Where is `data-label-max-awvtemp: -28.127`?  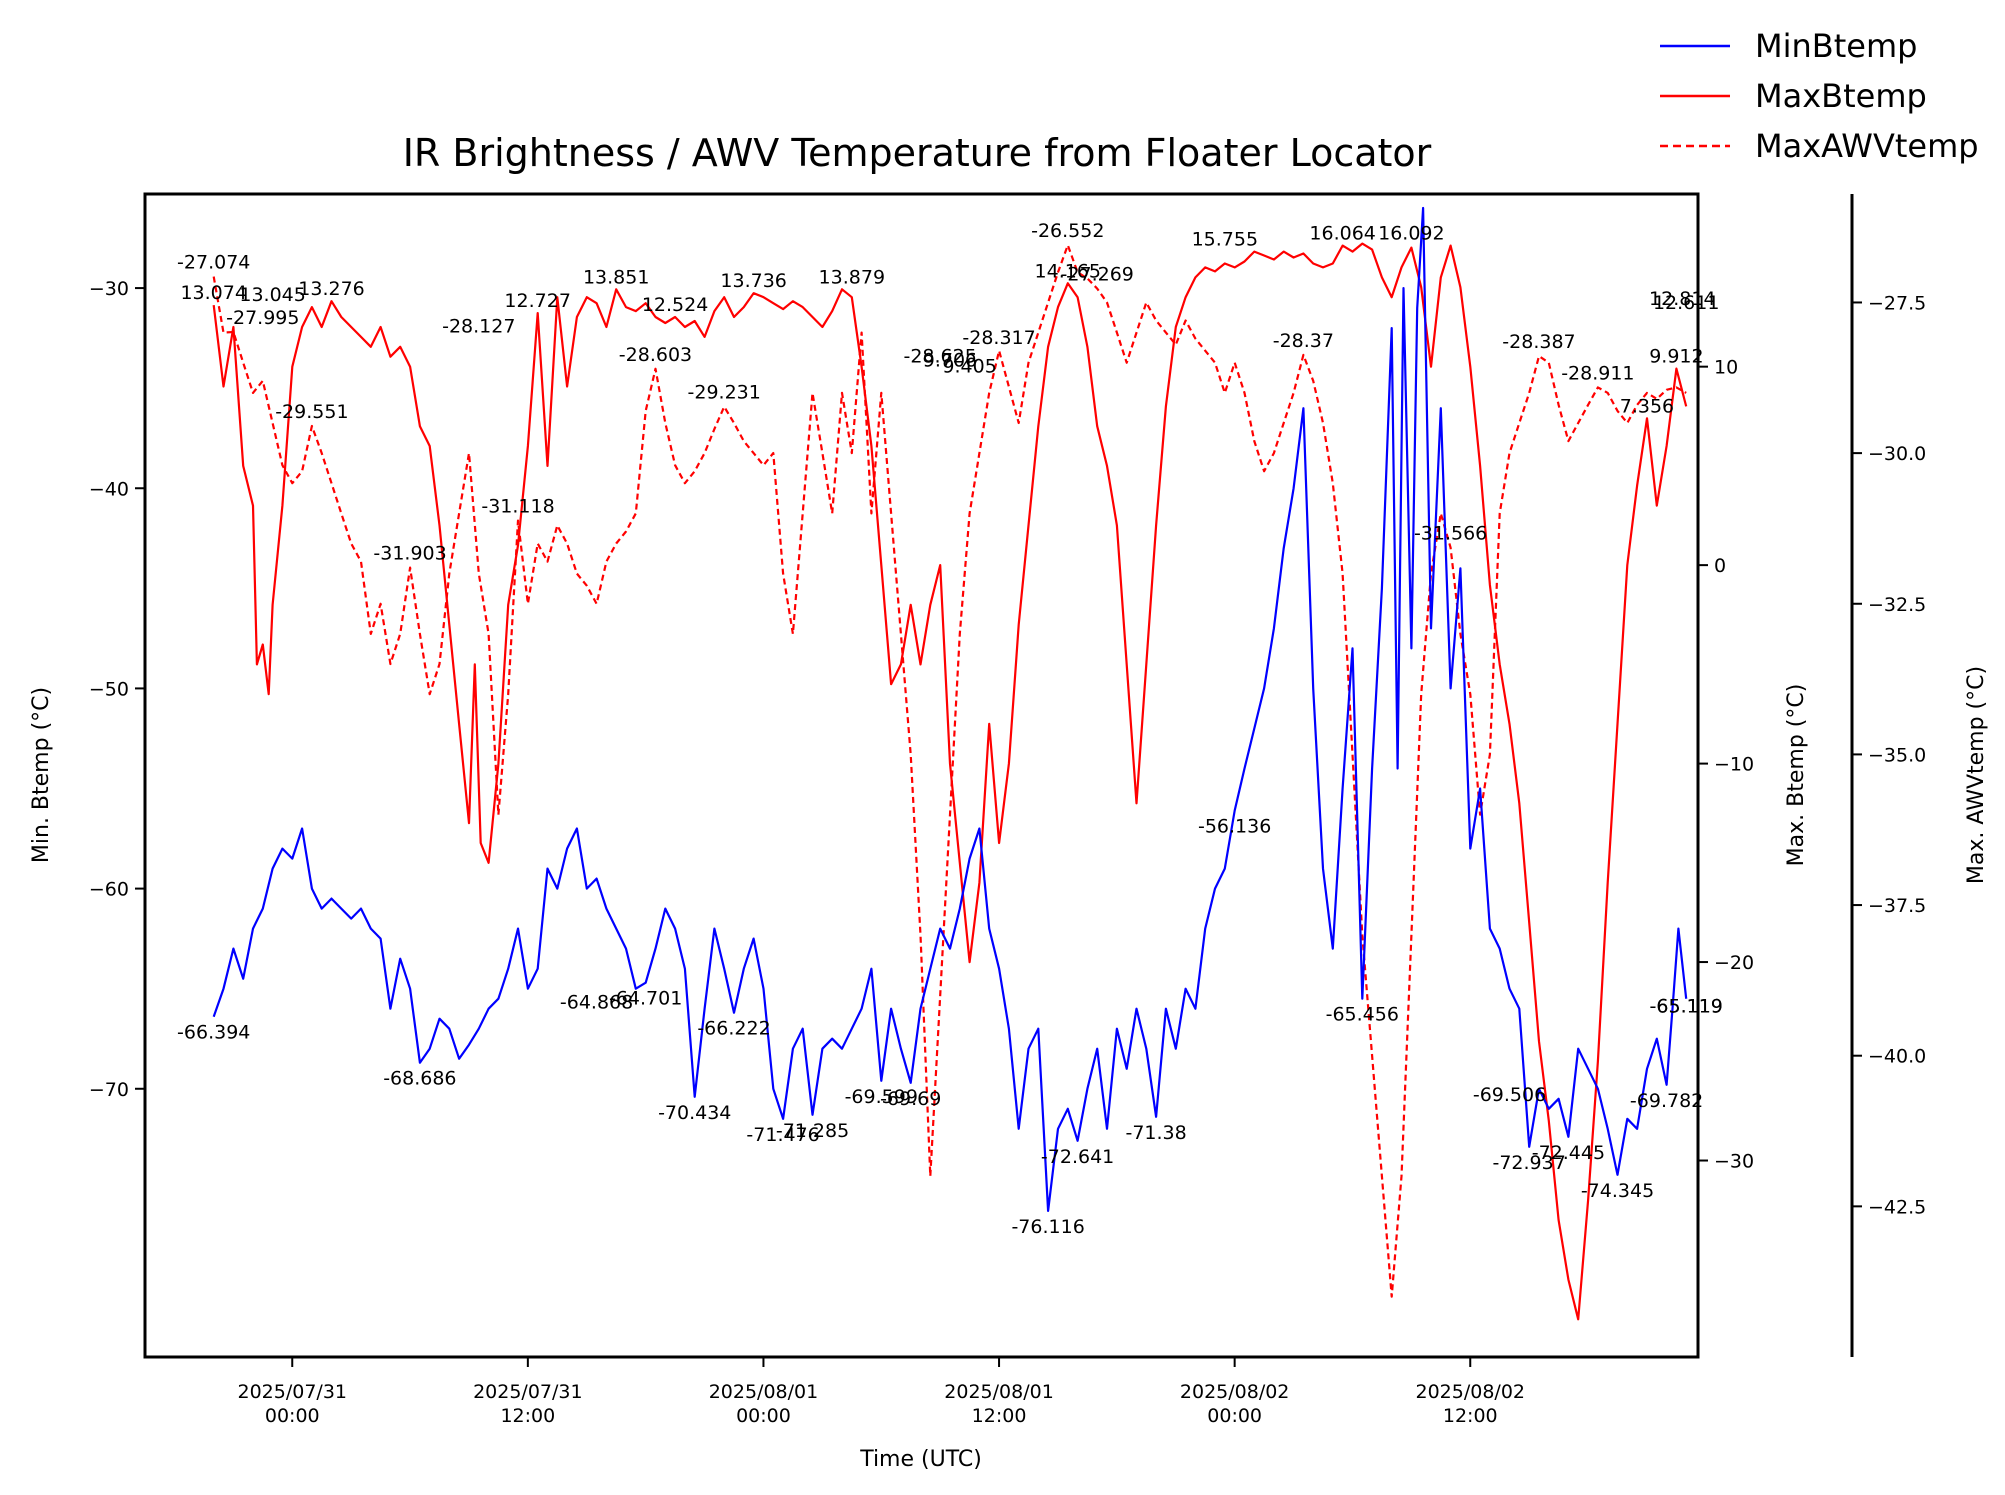 data-label-max-awvtemp: -28.127 is located at coordinates (478, 326).